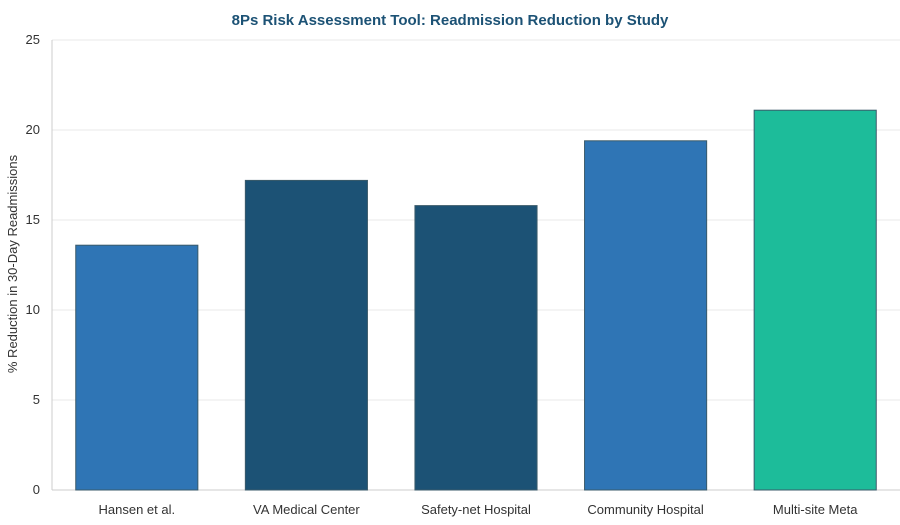 The height and width of the screenshot is (525, 900). I want to click on x-tick-label: Safety-net Hospital(2021), so click(476, 511).